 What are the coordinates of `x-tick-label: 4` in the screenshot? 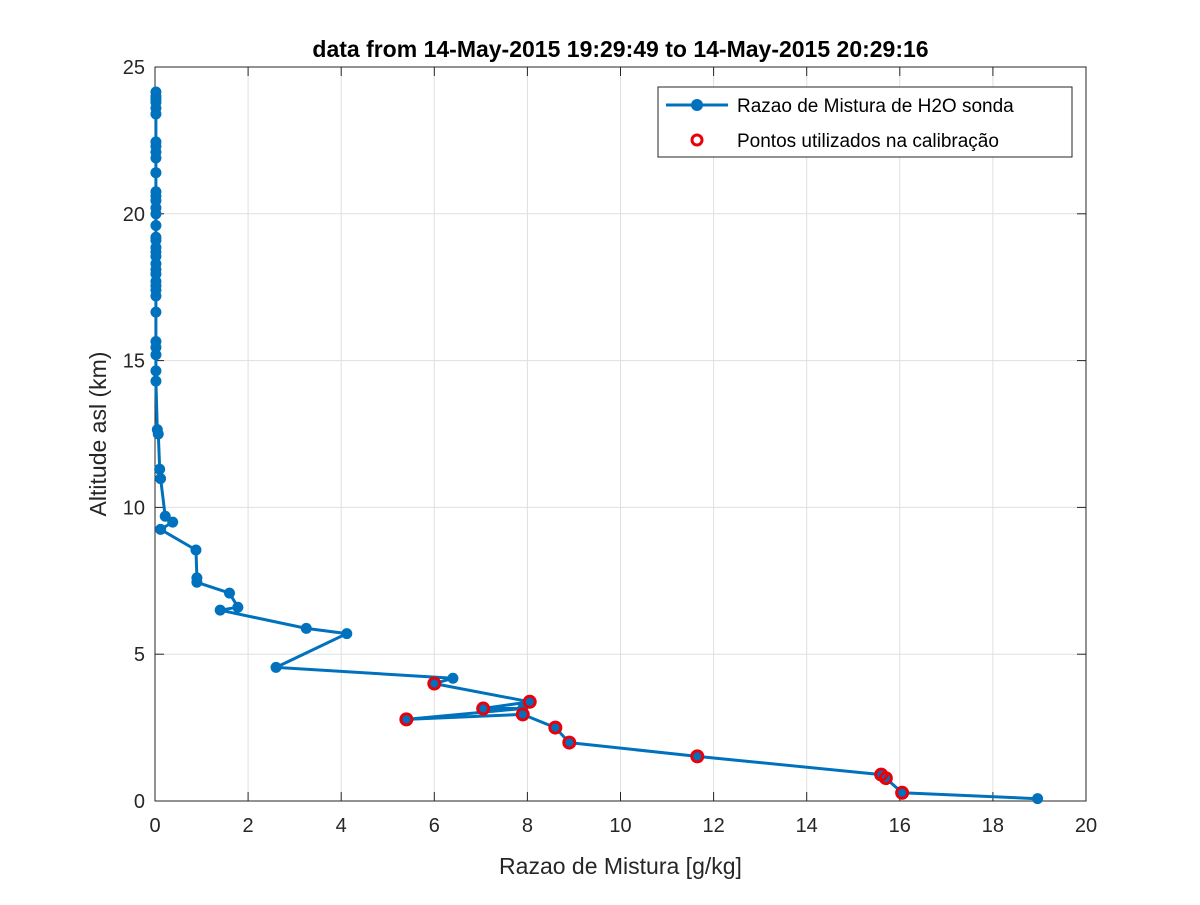 It's located at (341, 826).